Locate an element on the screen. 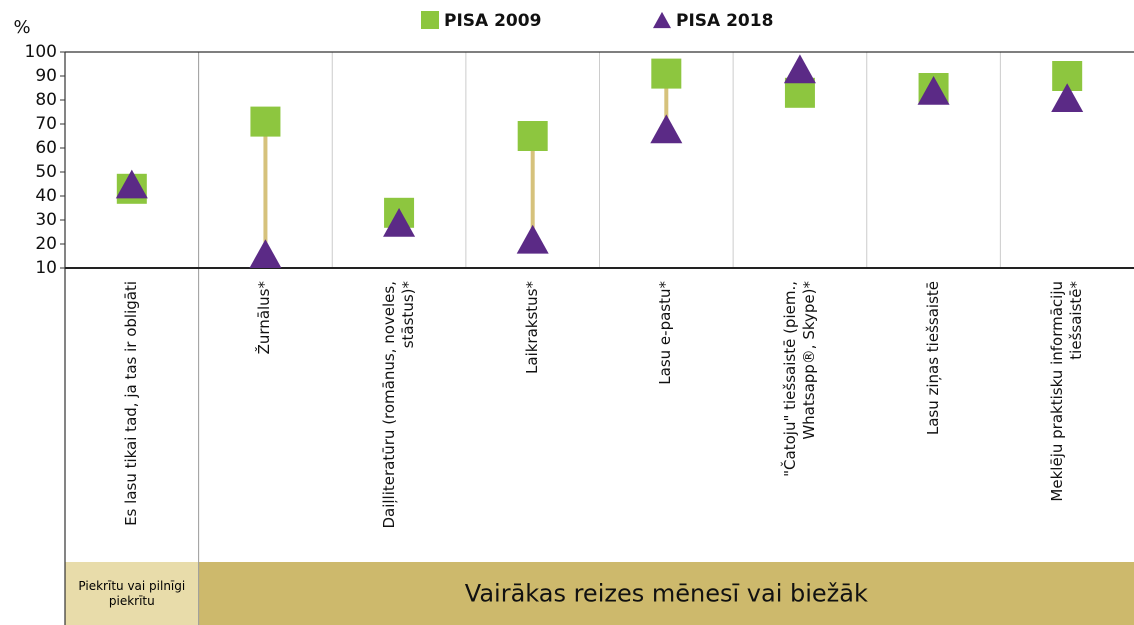 This screenshot has width=1134, height=625. y-tick-label: 10 is located at coordinates (46, 268).